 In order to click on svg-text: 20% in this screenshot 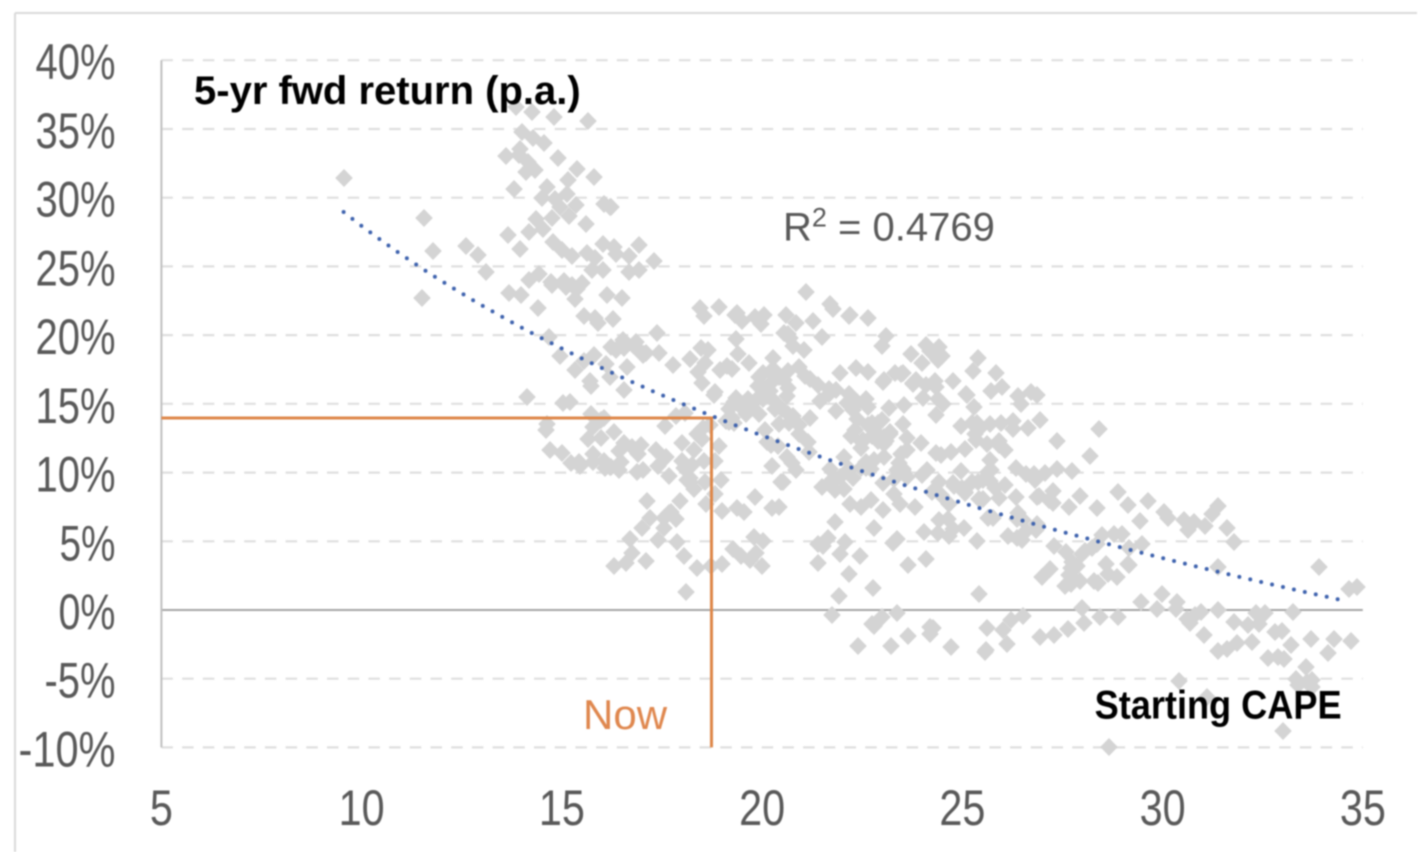, I will do `click(76, 337)`.